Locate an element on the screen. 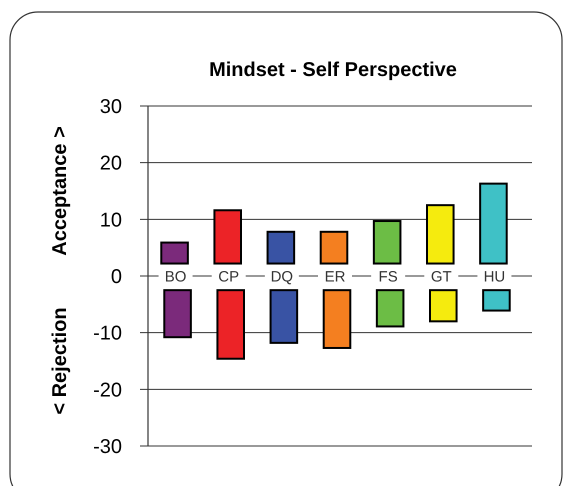  x-tick-label: FS is located at coordinates (388, 277).